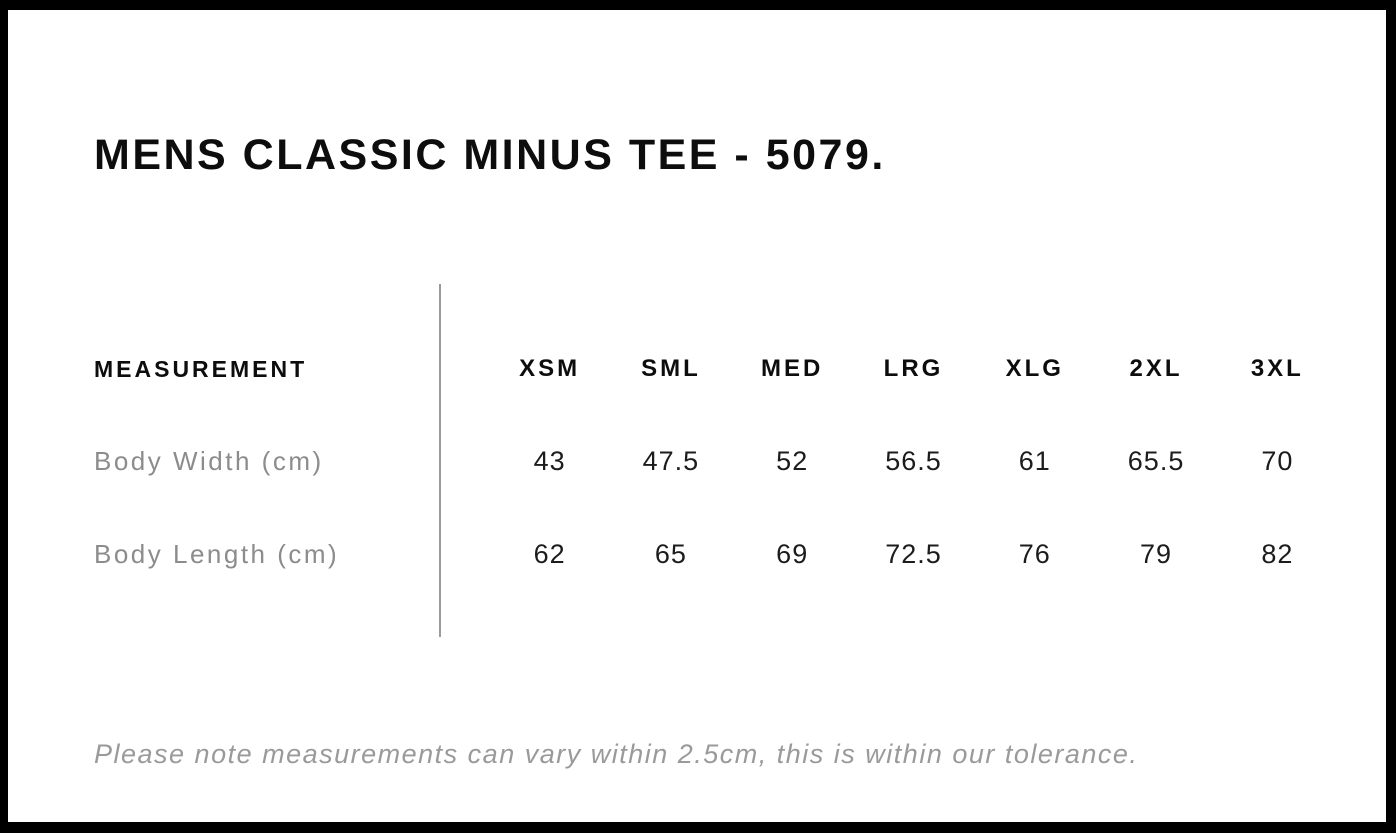 Image resolution: width=1396 pixels, height=833 pixels. Describe the element at coordinates (1034, 553) in the screenshot. I see `body-length-value-xlg: 76` at that location.